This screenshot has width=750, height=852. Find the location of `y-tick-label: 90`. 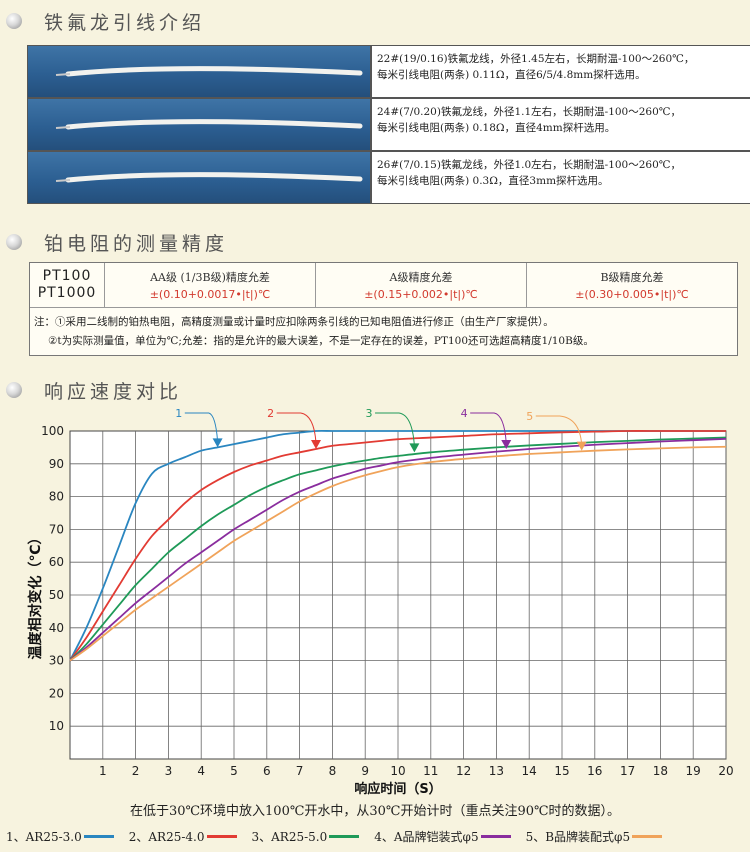

y-tick-label: 90 is located at coordinates (56, 464).